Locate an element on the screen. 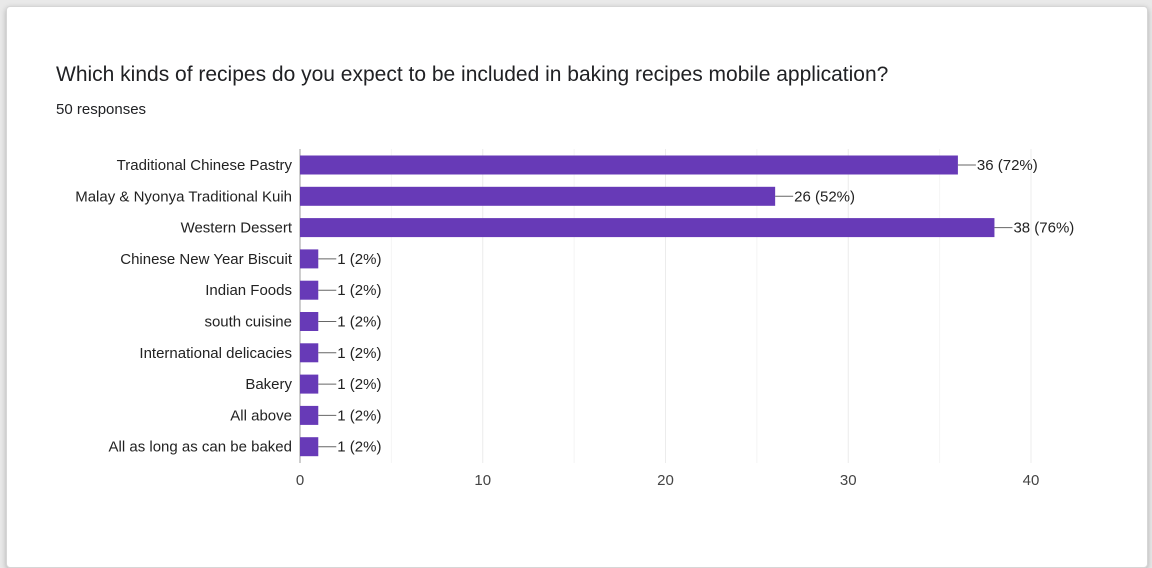 Image resolution: width=1152 pixels, height=568 pixels. x-tick-label: 30 is located at coordinates (848, 480).